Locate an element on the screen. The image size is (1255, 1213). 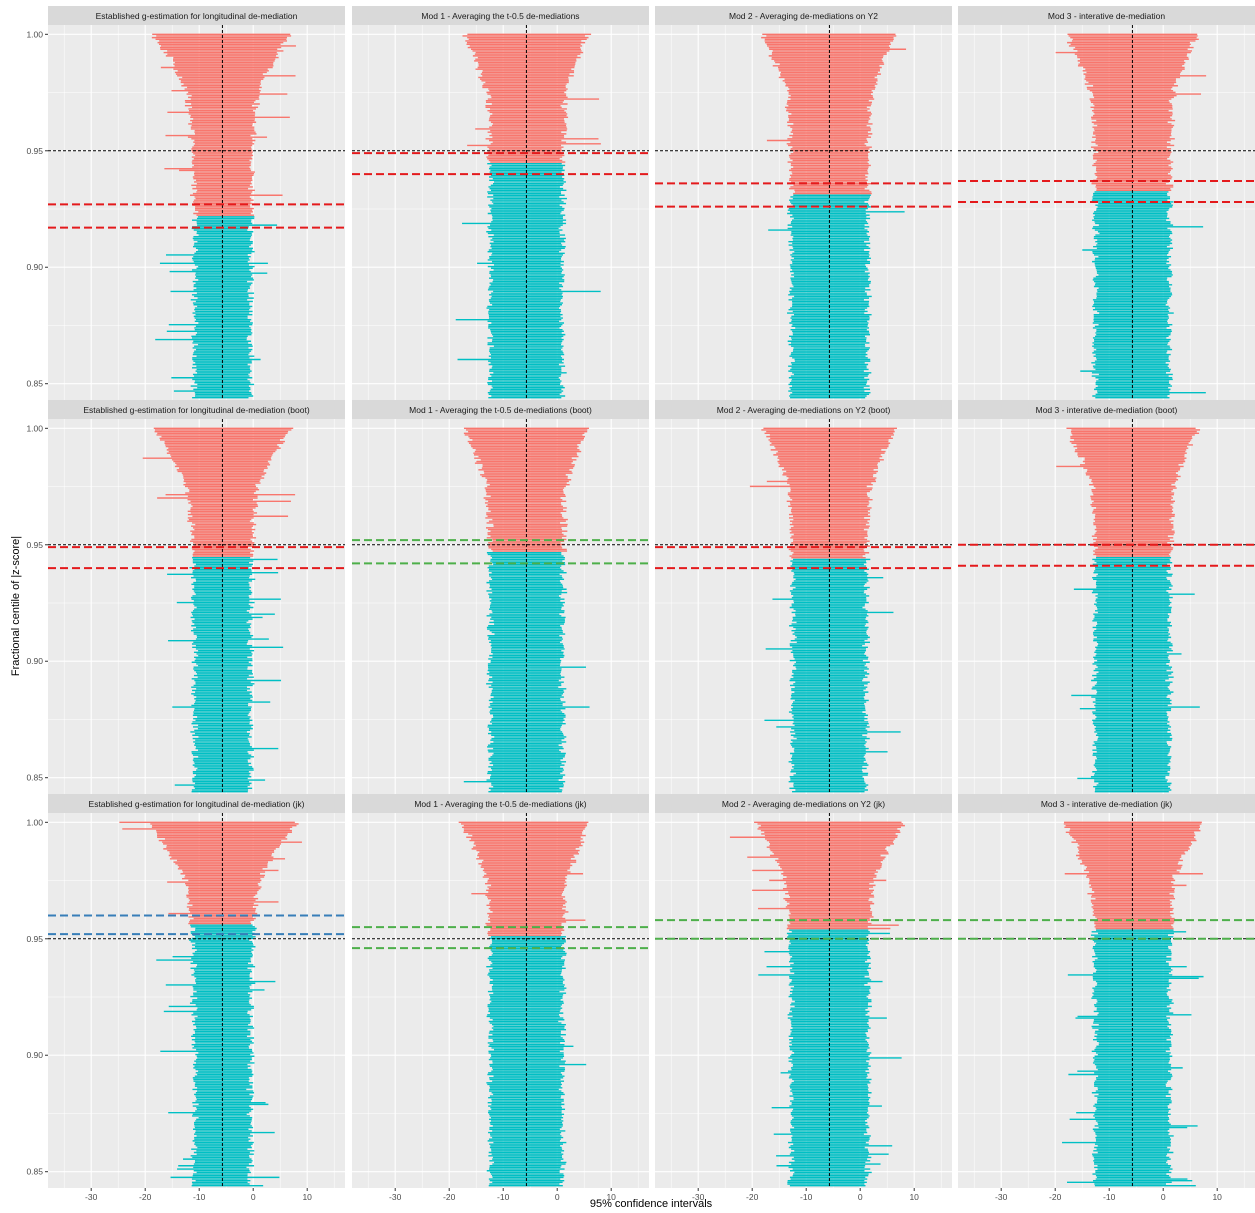
facet-title: Mod 3 - interative de-mediation (jk) is located at coordinates (1107, 804).